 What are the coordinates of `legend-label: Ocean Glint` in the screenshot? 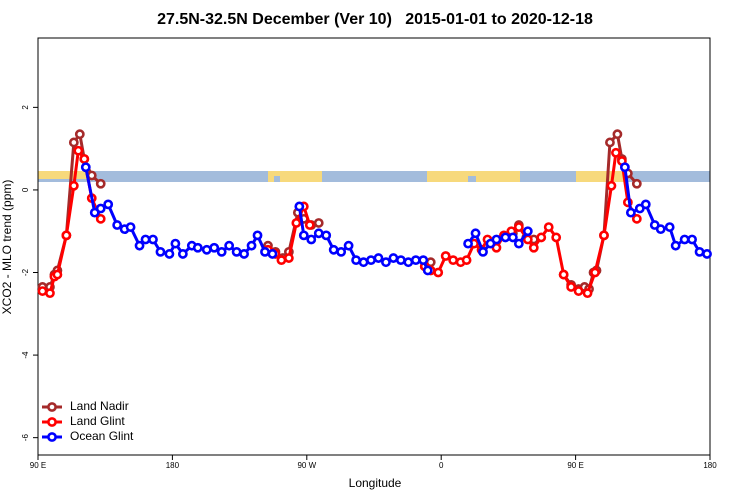 It's located at (102, 436).